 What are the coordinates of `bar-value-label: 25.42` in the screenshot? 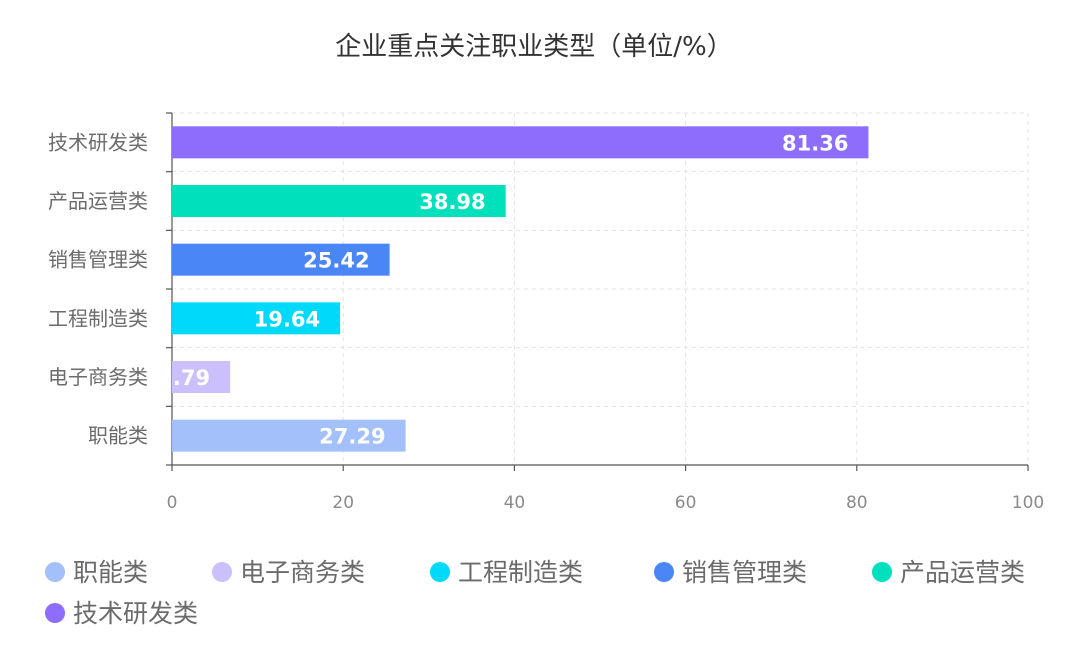 It's located at (336, 261).